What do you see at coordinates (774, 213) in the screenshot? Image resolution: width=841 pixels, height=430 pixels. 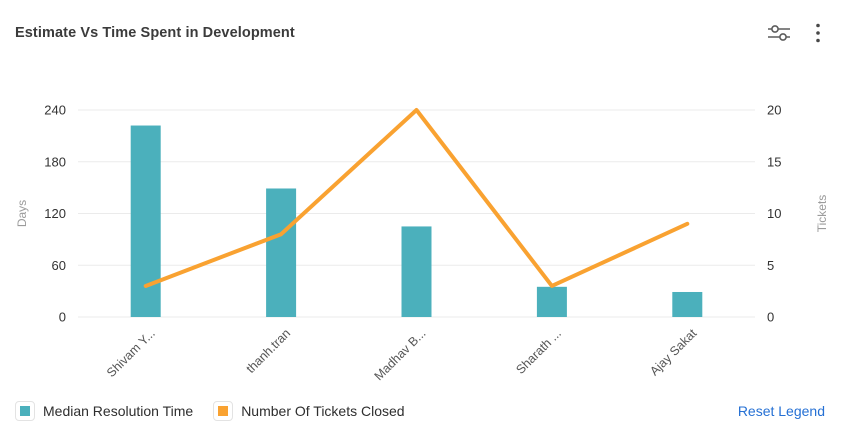 I see `right-axis-tick-label: 10` at bounding box center [774, 213].